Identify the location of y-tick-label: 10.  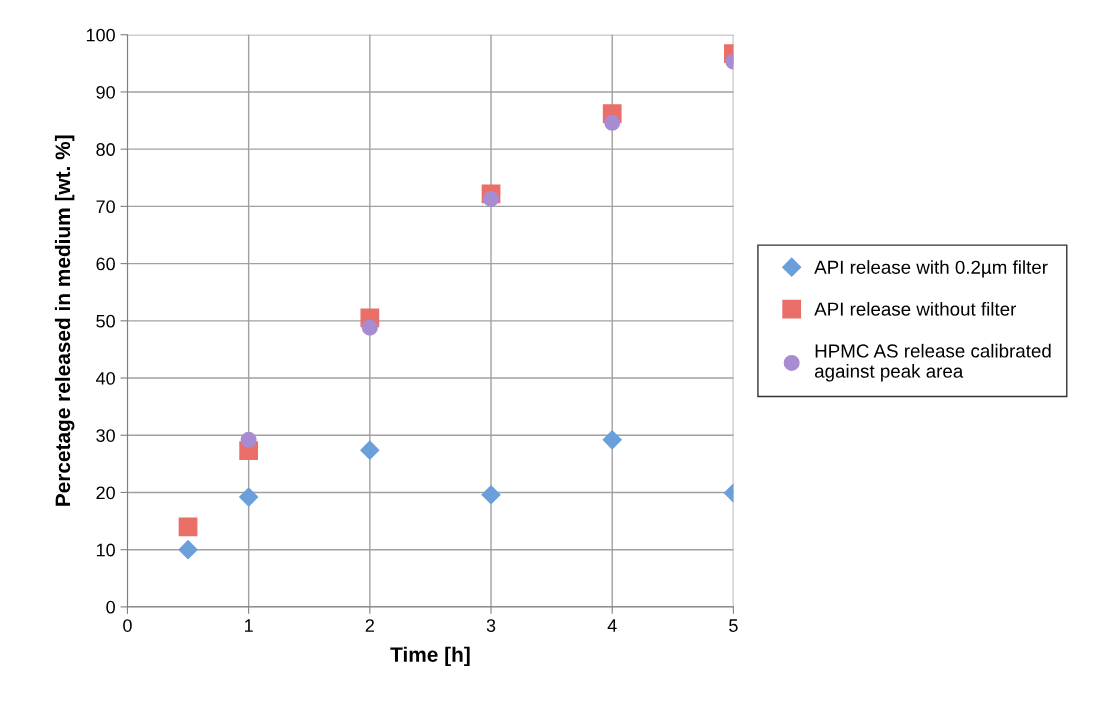
(105, 550).